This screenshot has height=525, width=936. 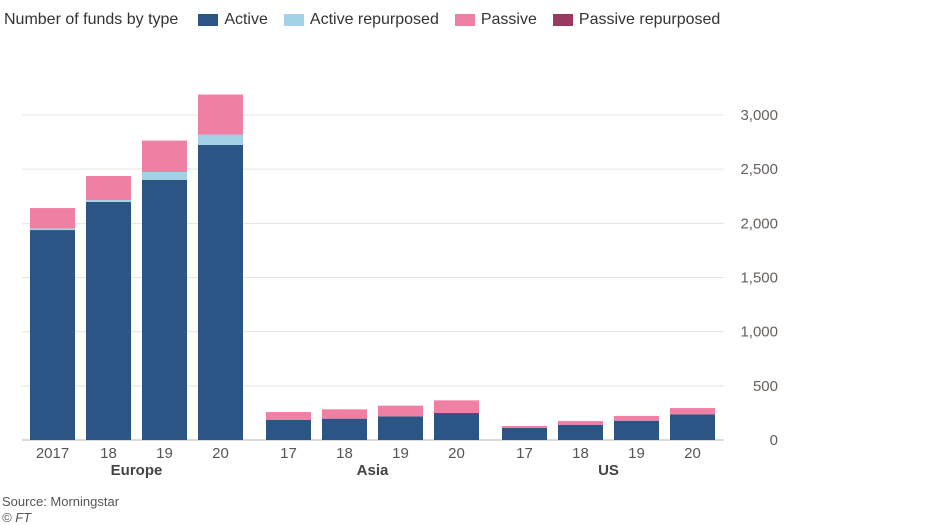 What do you see at coordinates (759, 332) in the screenshot?
I see `y-tick-label: 1,000` at bounding box center [759, 332].